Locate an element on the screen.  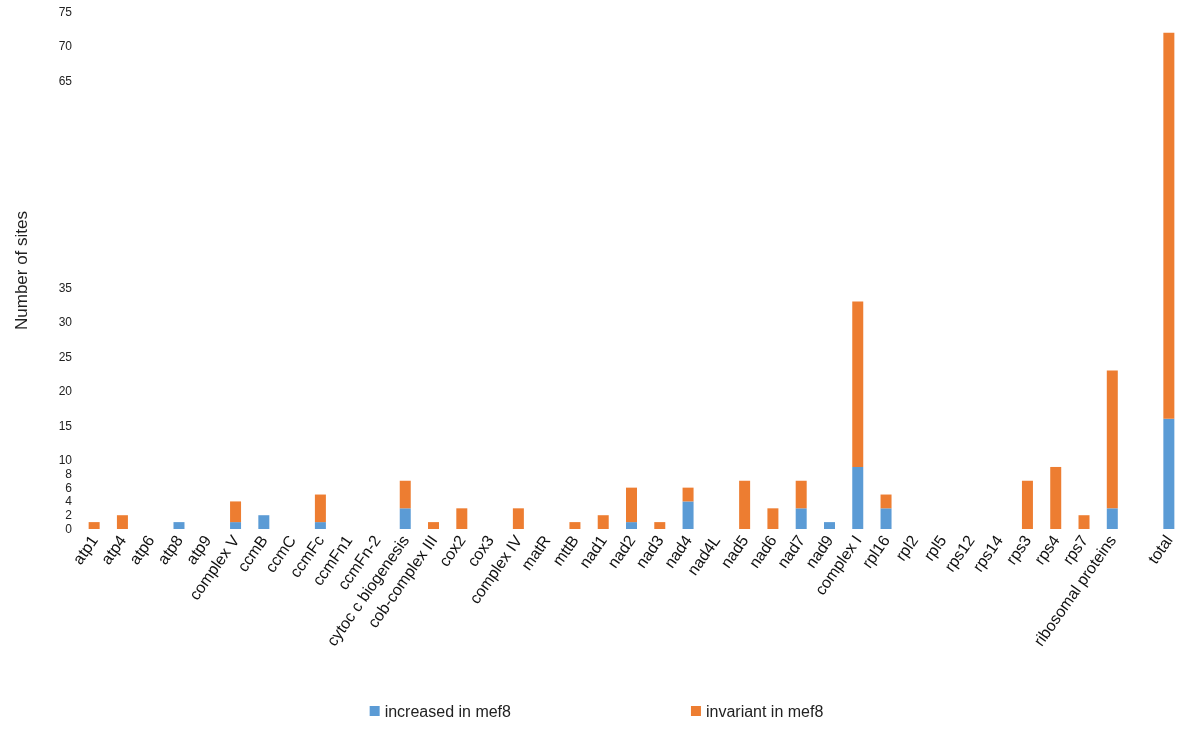
y-tick-label: 8 is located at coordinates (69, 473).